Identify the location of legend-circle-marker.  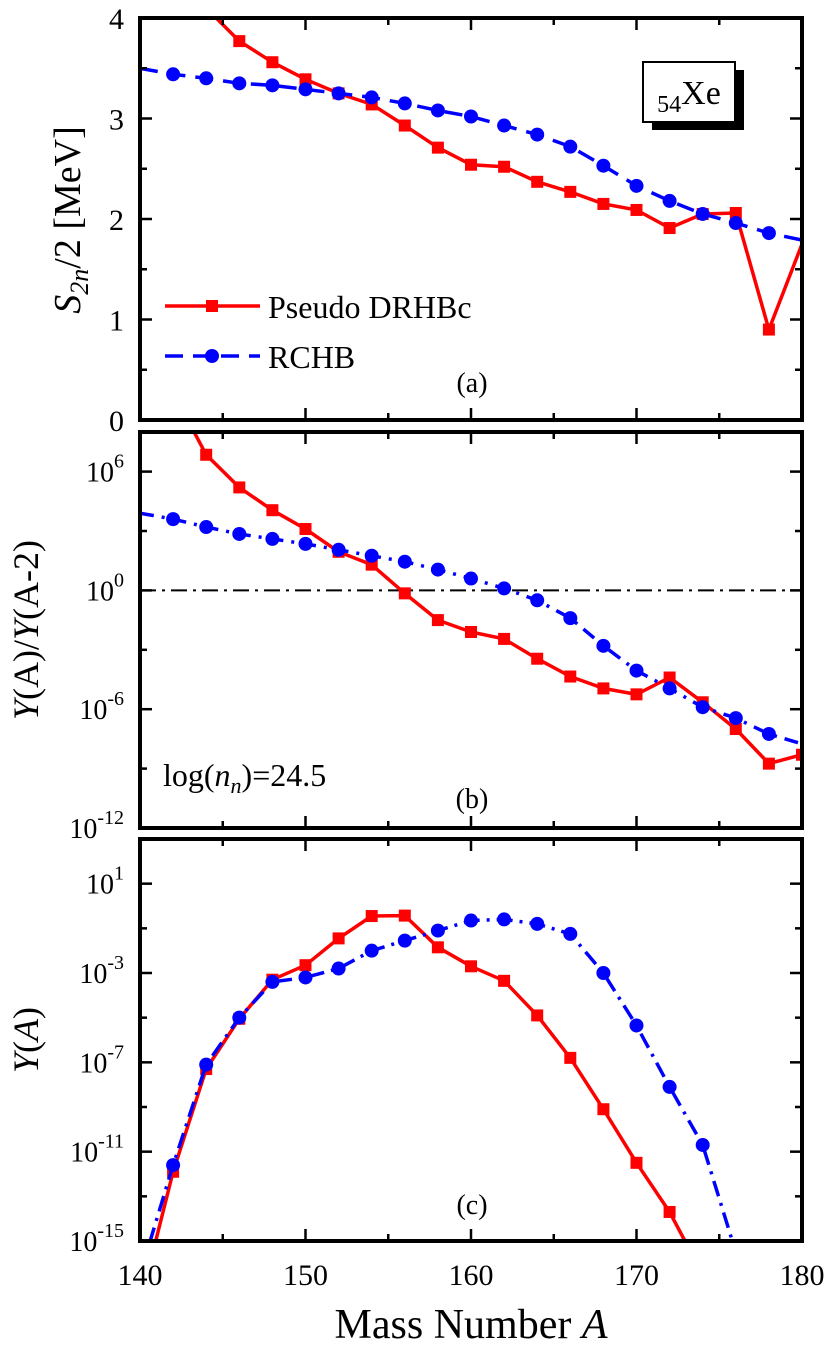
(212, 356).